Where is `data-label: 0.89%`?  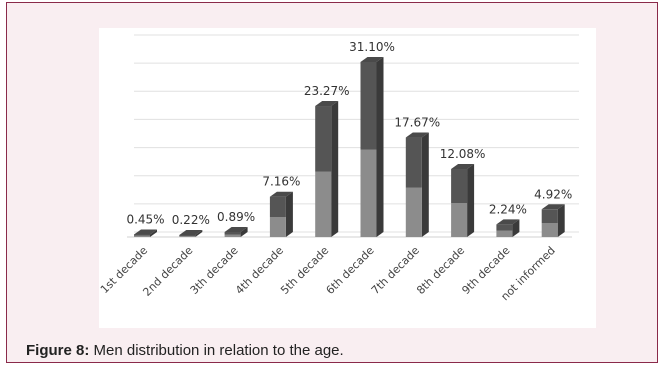
data-label: 0.89% is located at coordinates (236, 217).